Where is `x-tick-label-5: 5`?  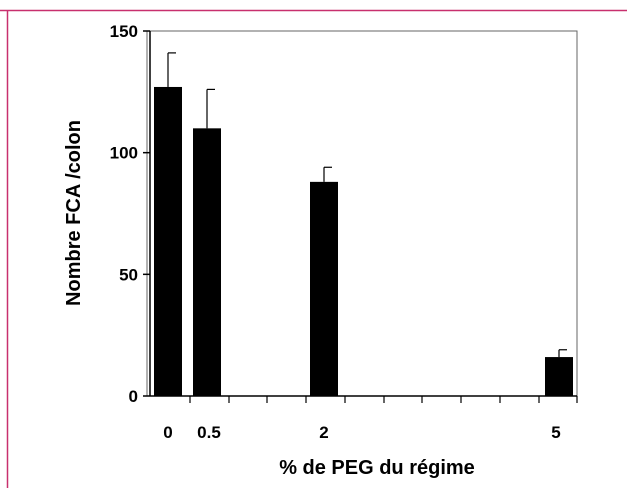 x-tick-label-5: 5 is located at coordinates (555, 432).